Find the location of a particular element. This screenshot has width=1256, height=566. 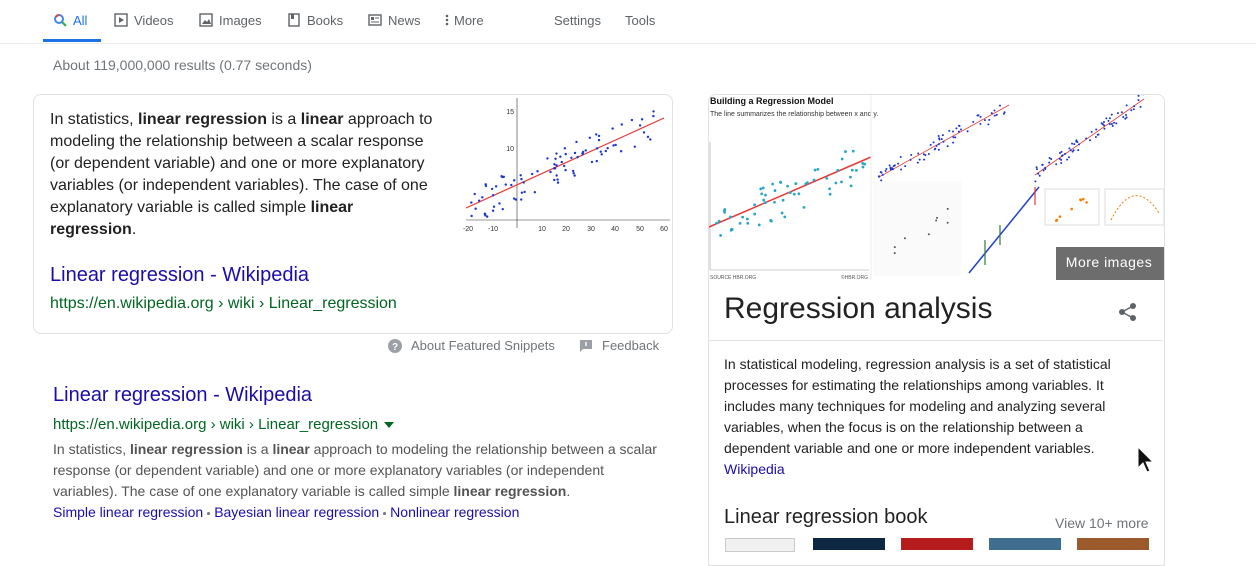

bold-text: linear is located at coordinates (322, 119).